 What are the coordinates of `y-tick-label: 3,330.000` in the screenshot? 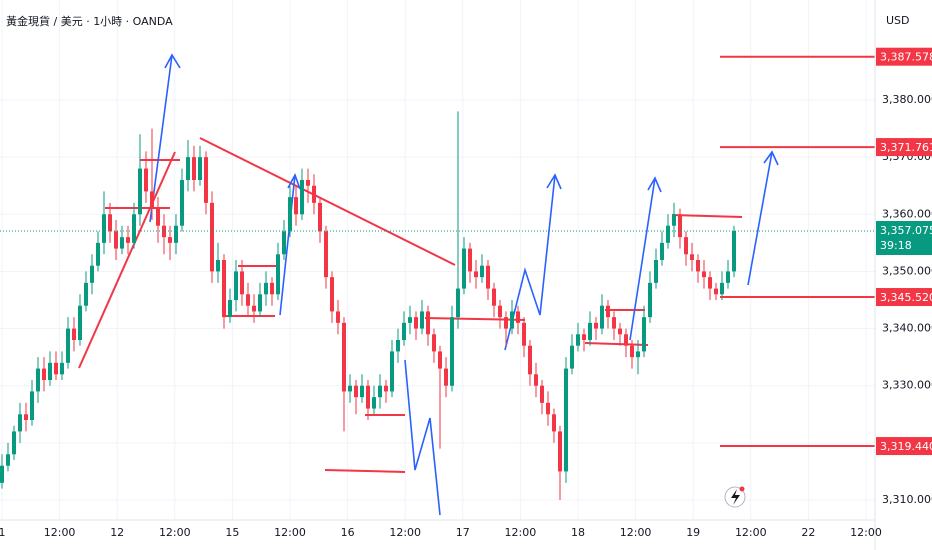 It's located at (907, 385).